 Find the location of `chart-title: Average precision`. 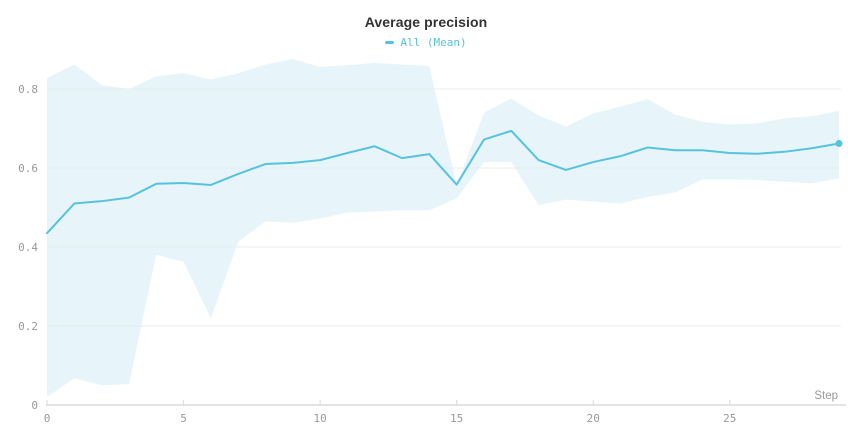

chart-title: Average precision is located at coordinates (426, 22).